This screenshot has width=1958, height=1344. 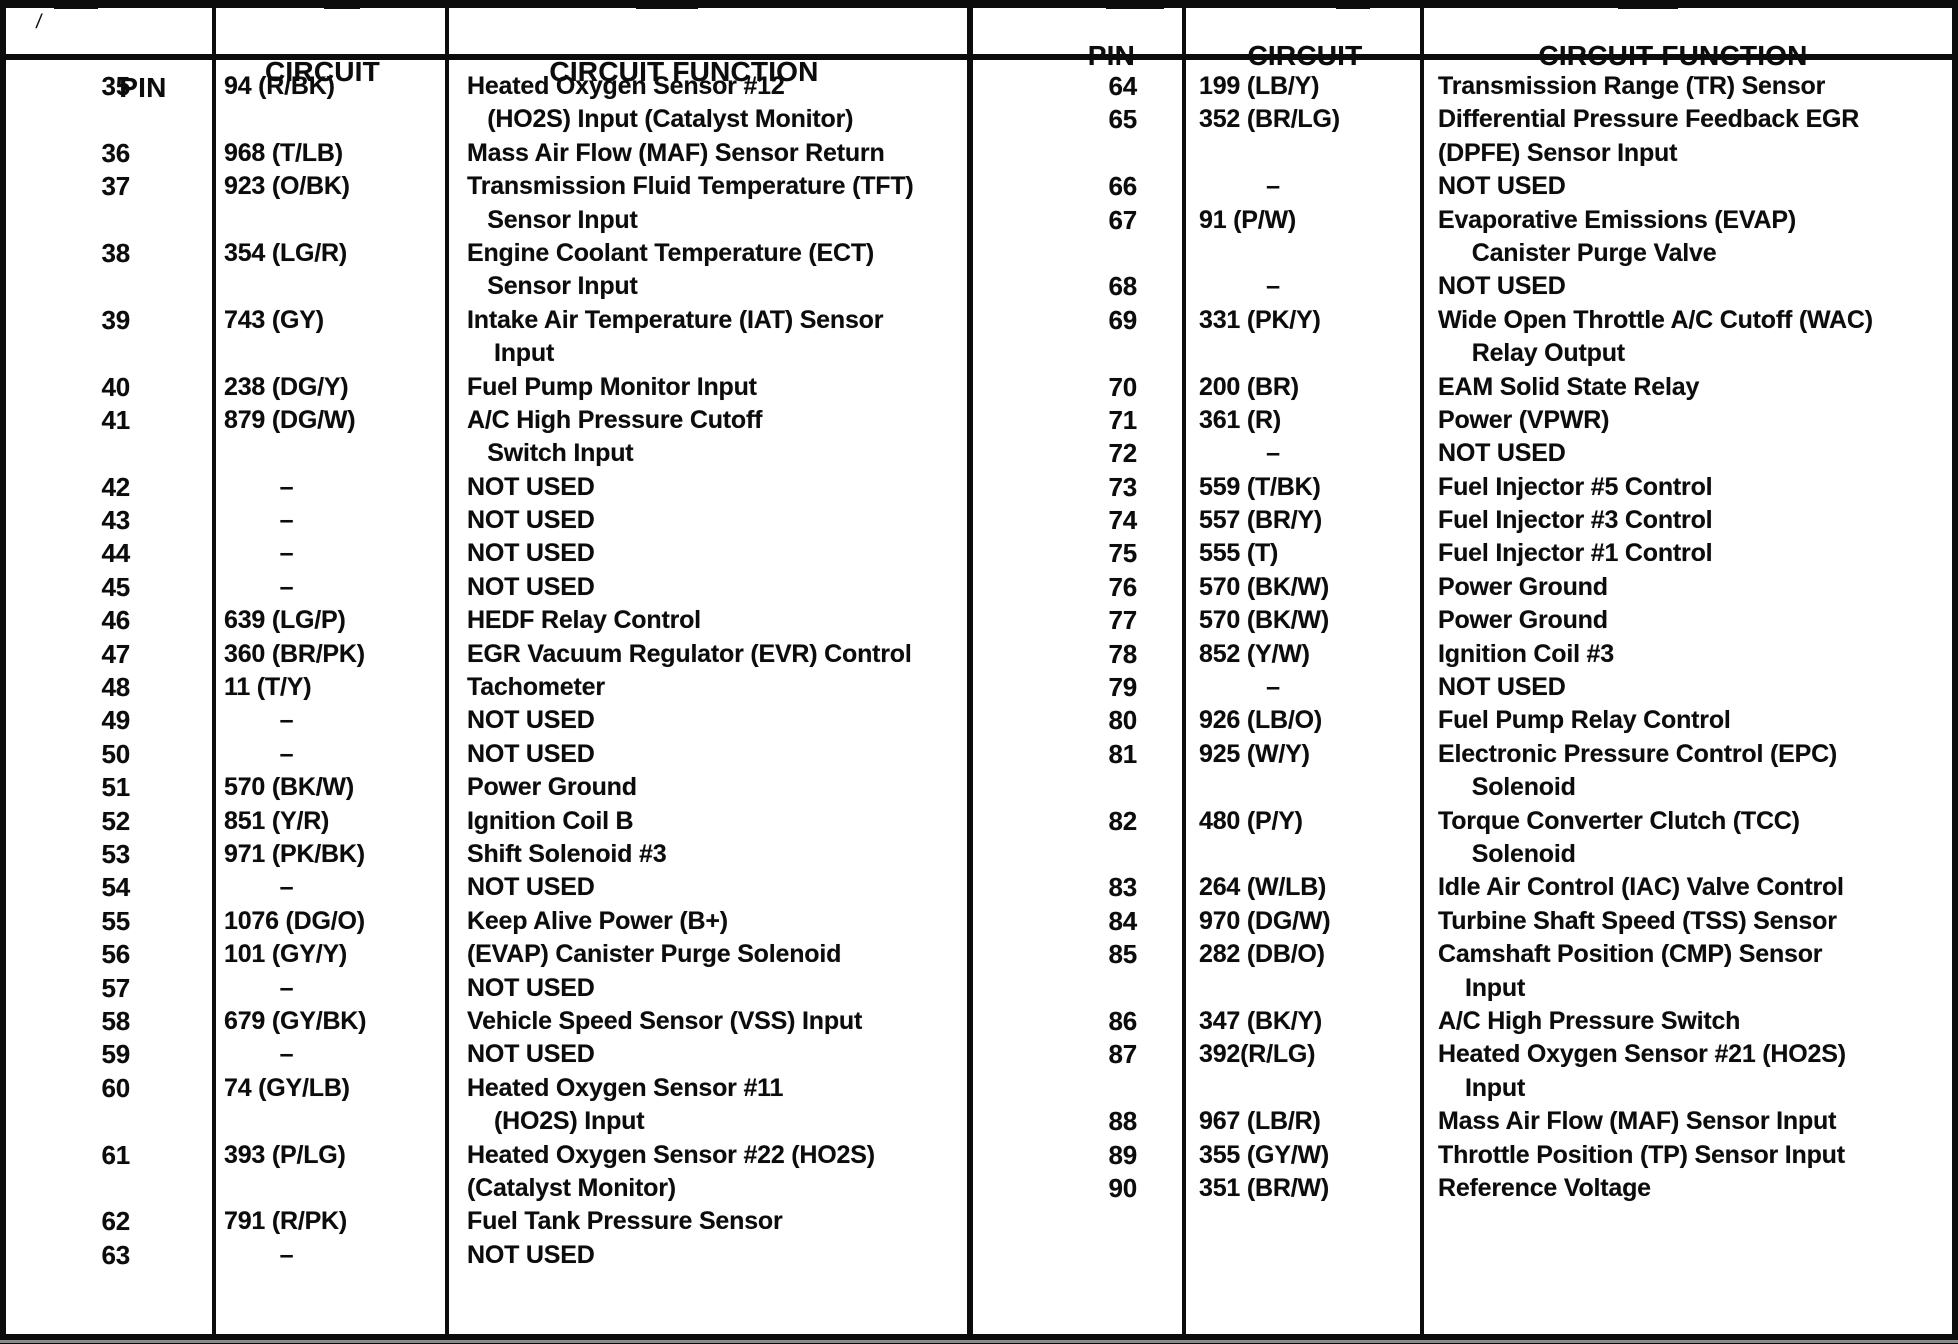 I want to click on circuit-function-line: Fuel Injector #3 Control, so click(x=1575, y=520).